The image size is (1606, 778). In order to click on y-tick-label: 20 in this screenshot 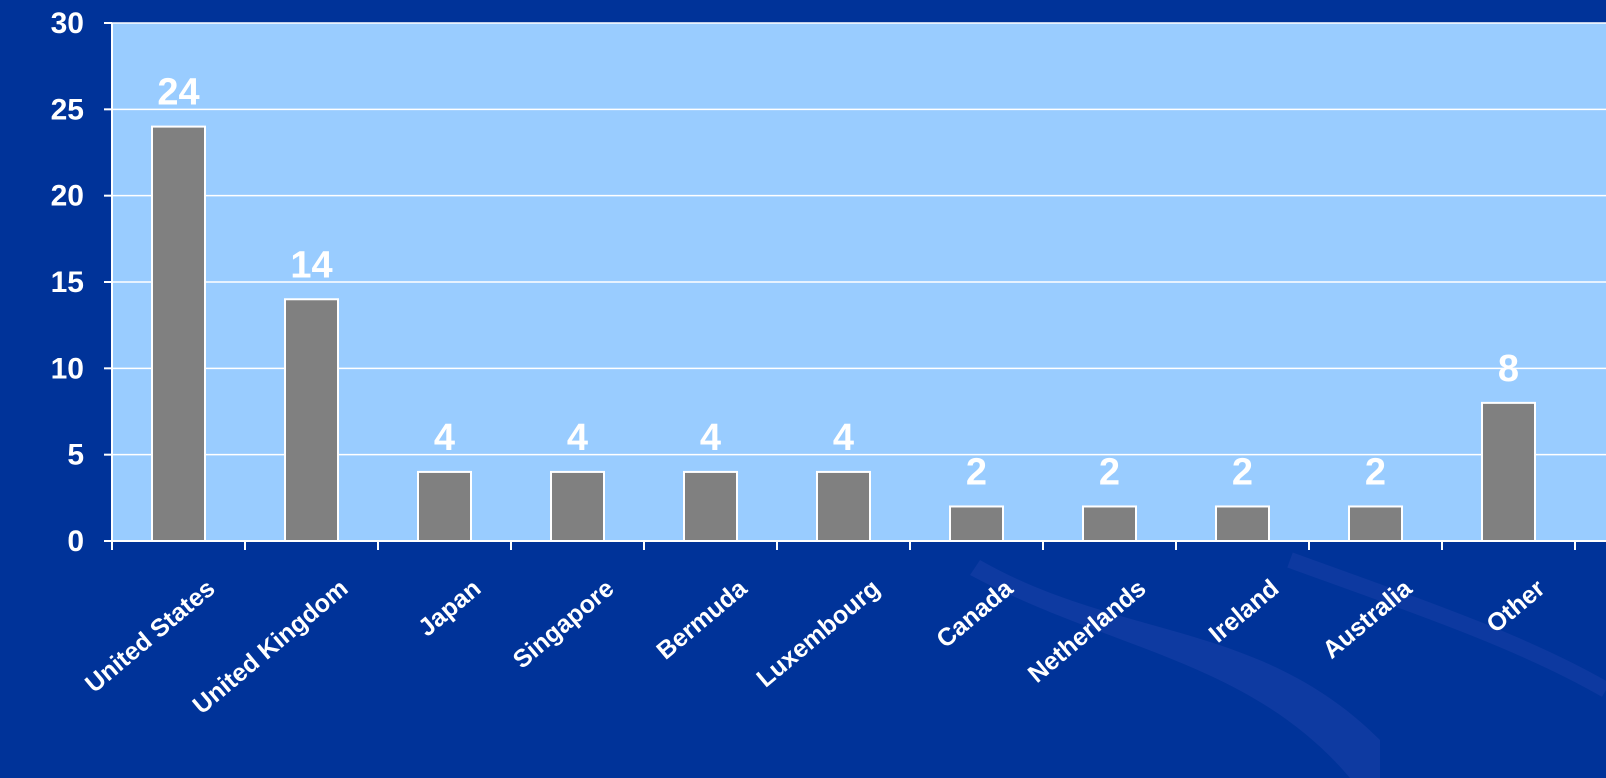, I will do `click(67, 196)`.